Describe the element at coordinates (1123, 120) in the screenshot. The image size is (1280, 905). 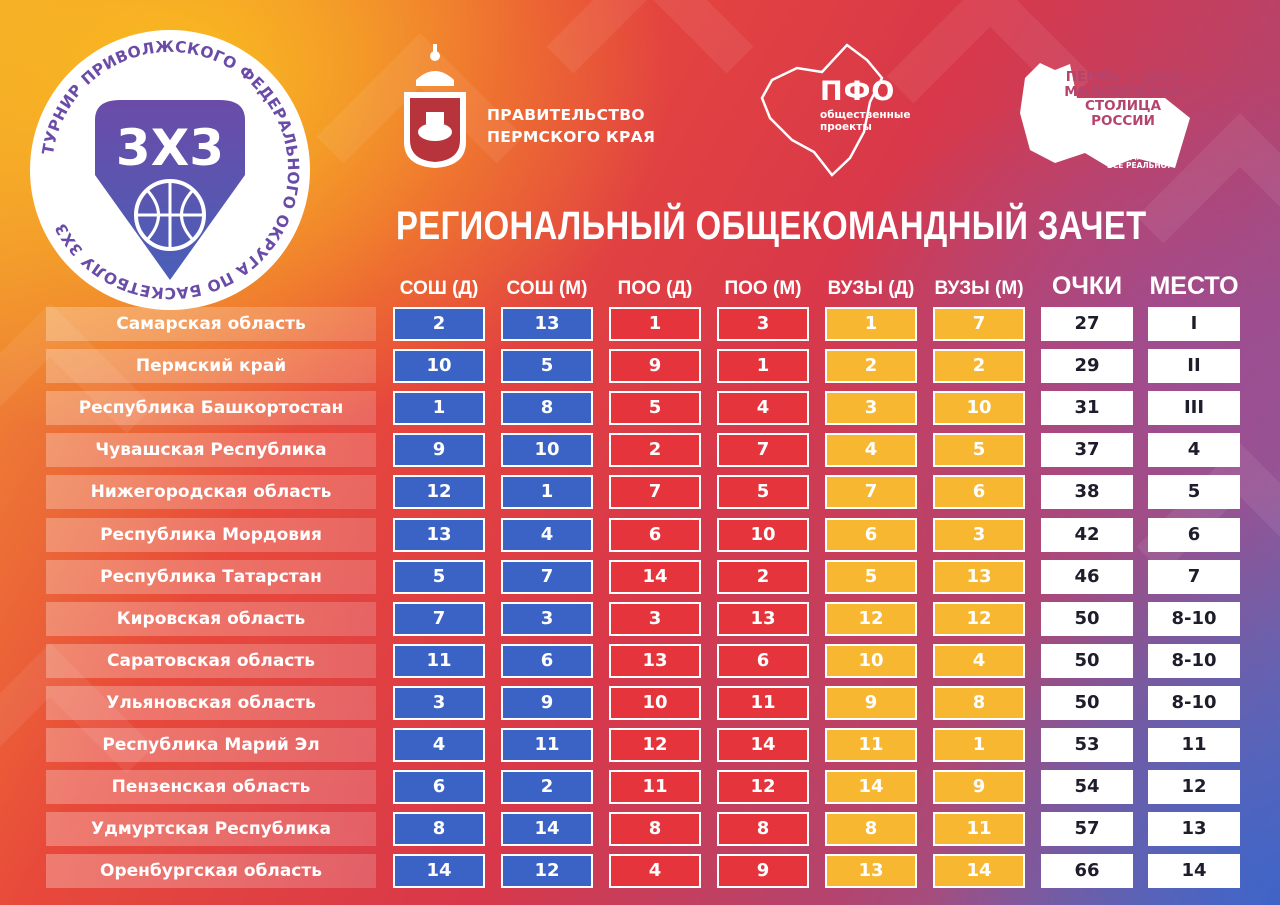
I see `perm-line-4: РОССИИ` at that location.